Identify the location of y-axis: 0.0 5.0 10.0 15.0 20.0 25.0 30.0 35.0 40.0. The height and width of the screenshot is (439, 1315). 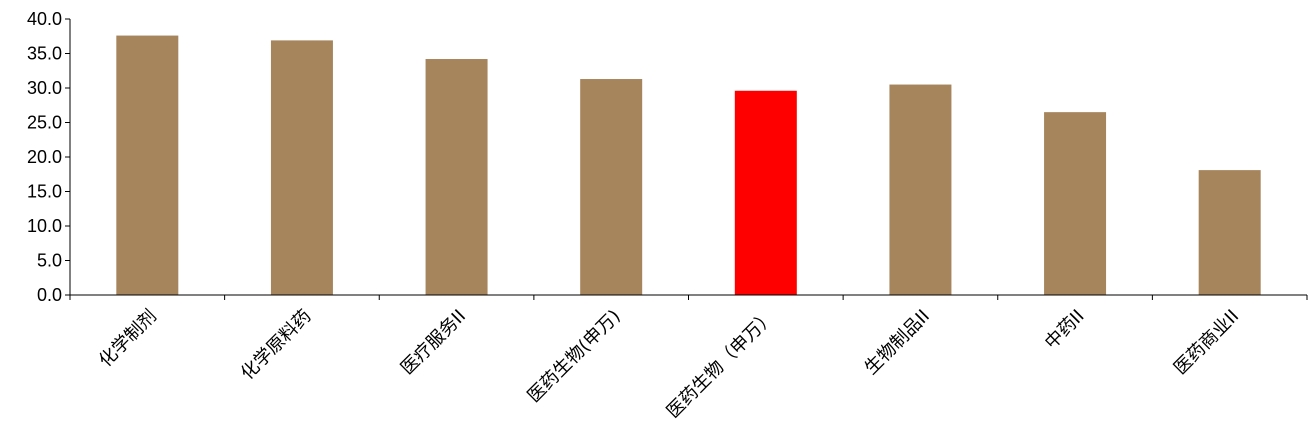
(49, 157).